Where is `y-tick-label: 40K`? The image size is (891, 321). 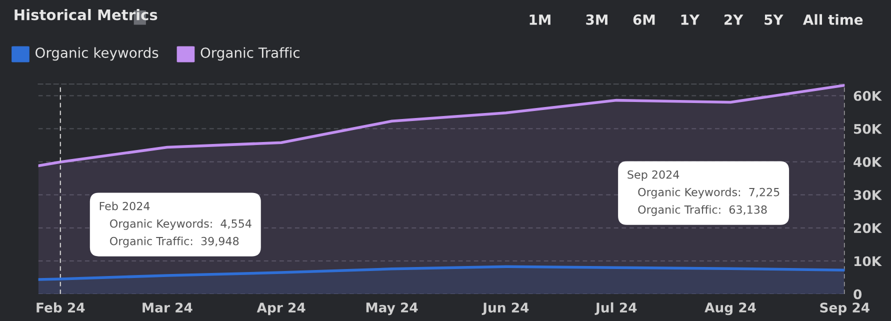
y-tick-label: 40K is located at coordinates (868, 162).